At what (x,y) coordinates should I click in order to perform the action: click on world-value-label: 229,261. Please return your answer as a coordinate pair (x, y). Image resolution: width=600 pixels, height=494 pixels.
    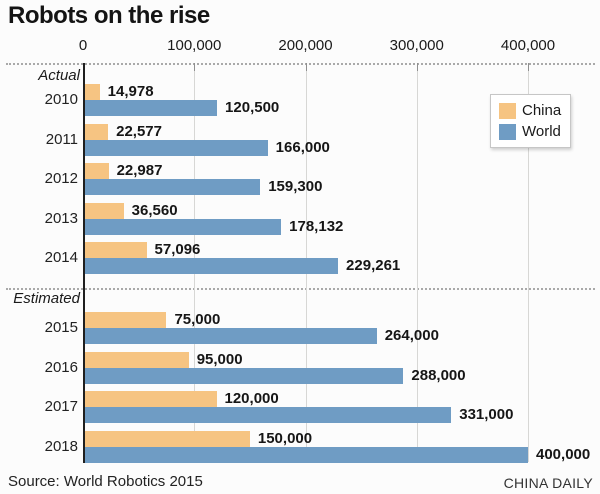
    Looking at the image, I should click on (373, 265).